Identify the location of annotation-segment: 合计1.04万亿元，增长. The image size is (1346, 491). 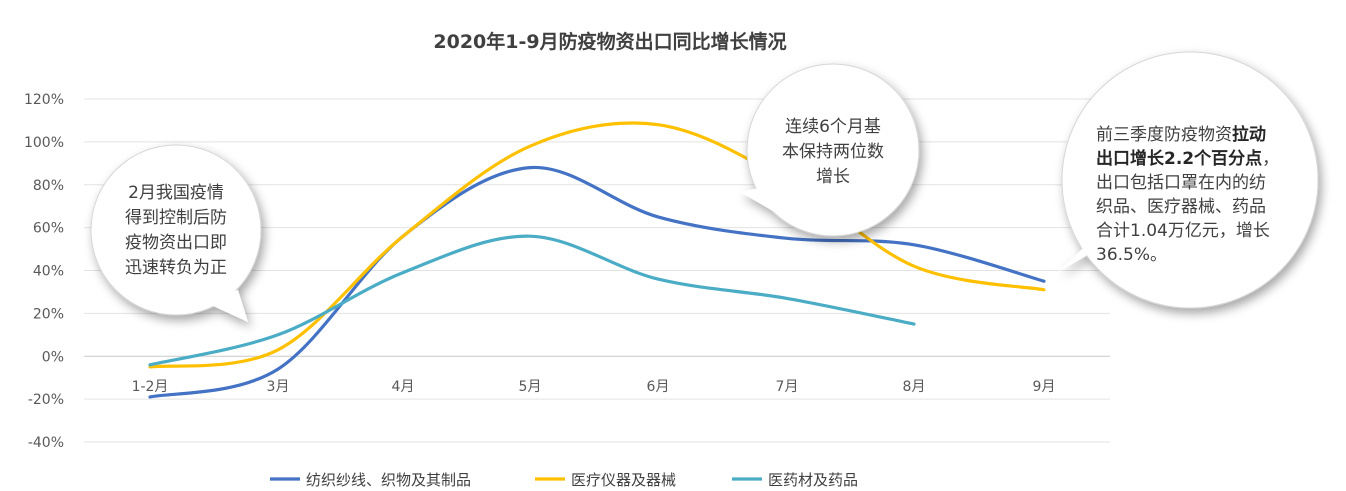
(1183, 231).